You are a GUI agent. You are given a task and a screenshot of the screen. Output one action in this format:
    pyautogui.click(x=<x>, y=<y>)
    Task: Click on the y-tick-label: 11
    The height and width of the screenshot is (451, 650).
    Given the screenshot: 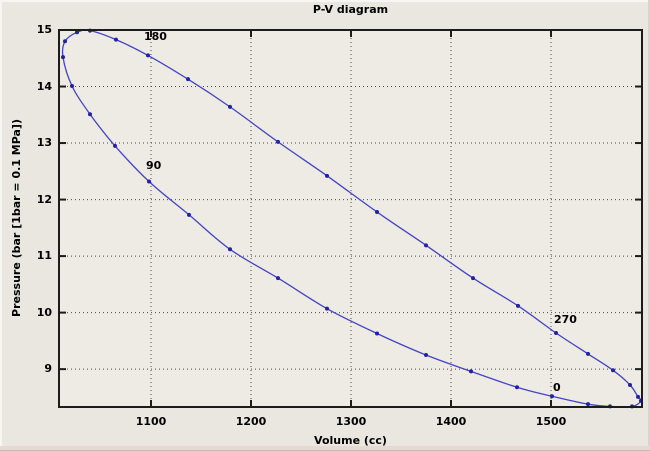 What is the action you would take?
    pyautogui.click(x=44, y=256)
    